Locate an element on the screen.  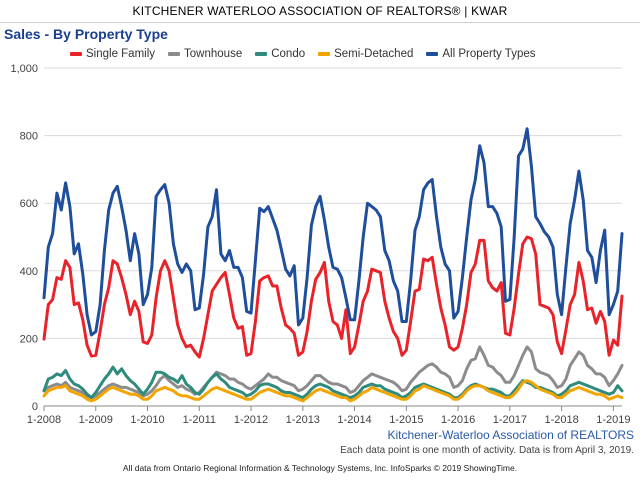
legend-item-townhouse: Townhouse is located at coordinates (205, 54).